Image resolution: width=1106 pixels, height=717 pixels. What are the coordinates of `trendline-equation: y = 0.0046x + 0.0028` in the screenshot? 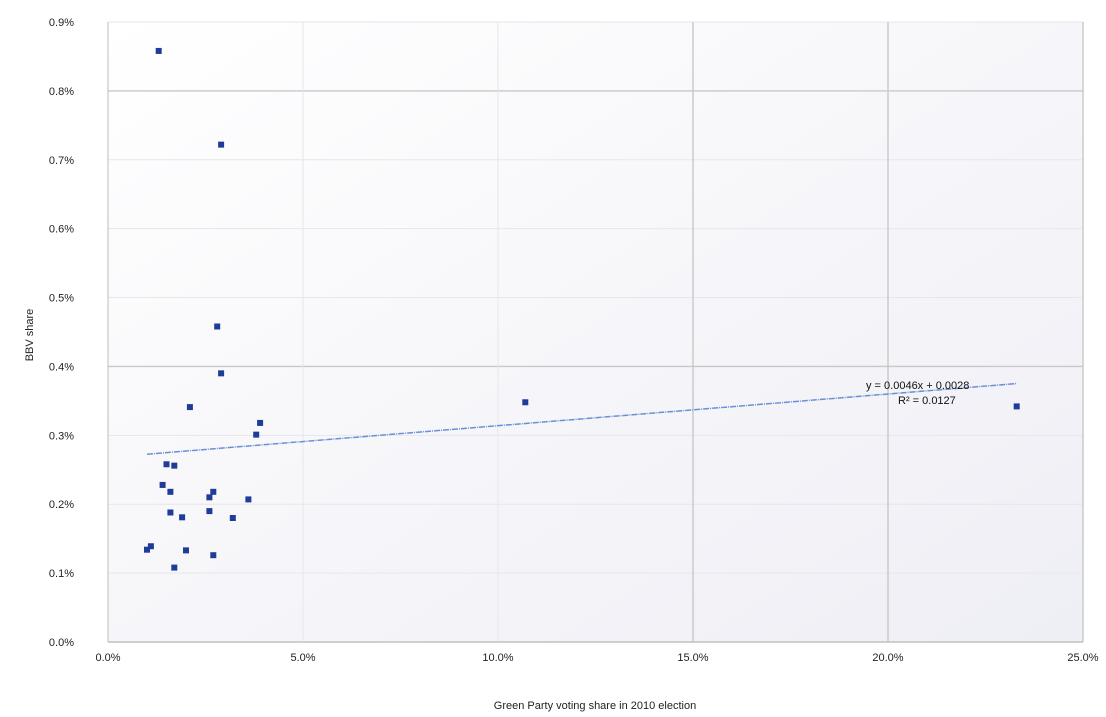 It's located at (917, 386).